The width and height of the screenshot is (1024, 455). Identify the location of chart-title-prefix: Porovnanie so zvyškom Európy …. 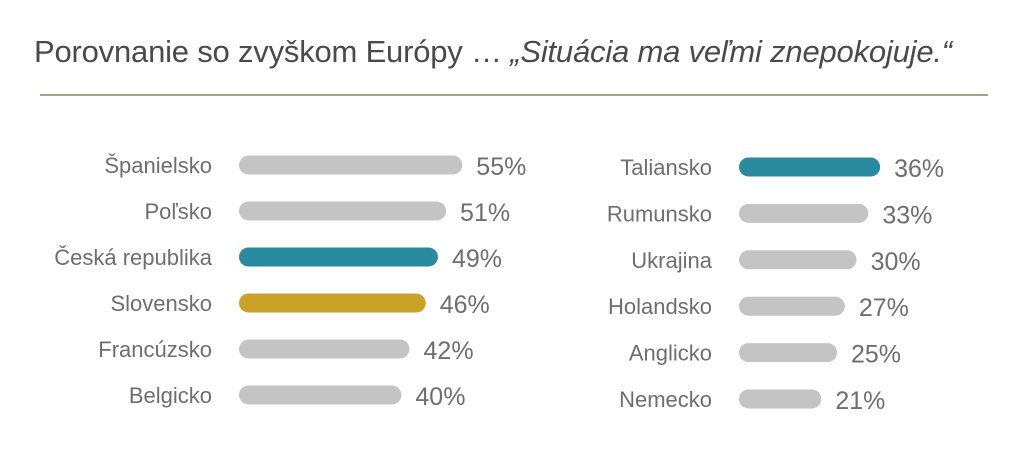
(272, 51).